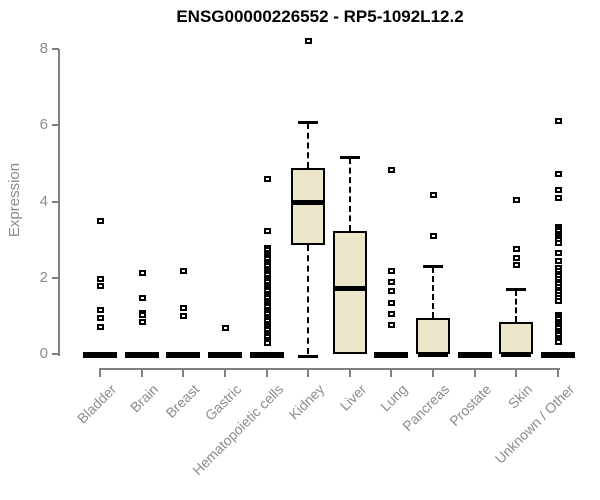 The height and width of the screenshot is (500, 600). I want to click on y-tick-label: 8, so click(43, 48).